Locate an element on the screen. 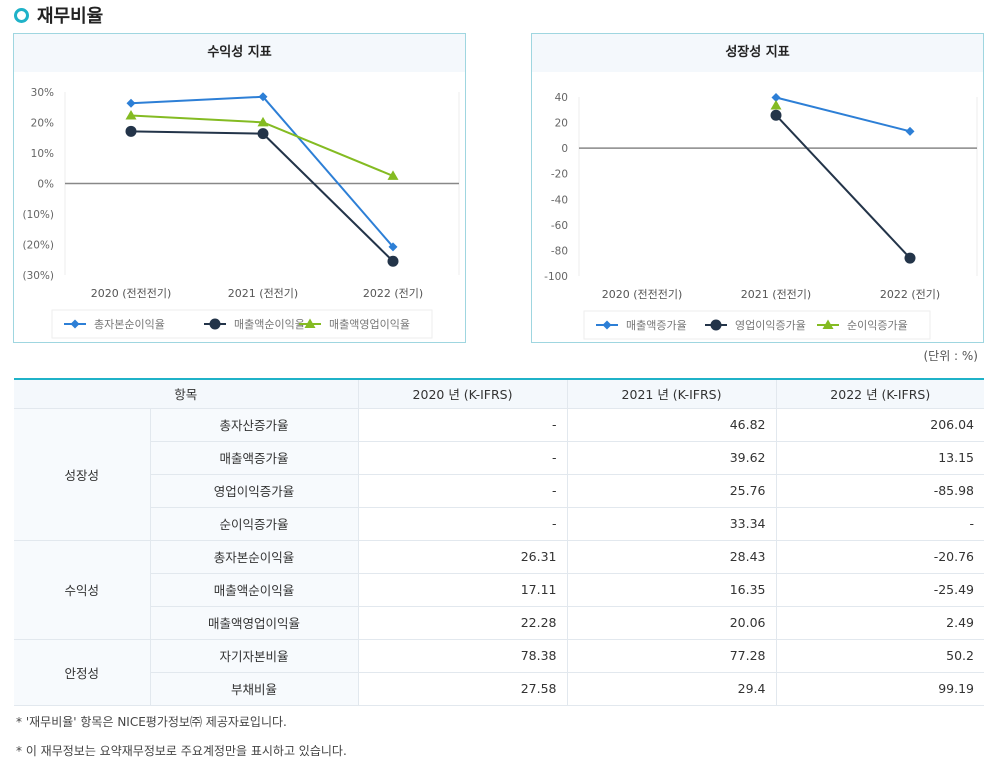 The width and height of the screenshot is (1000, 769). legend-label: 총자본순이익율 is located at coordinates (129, 324).